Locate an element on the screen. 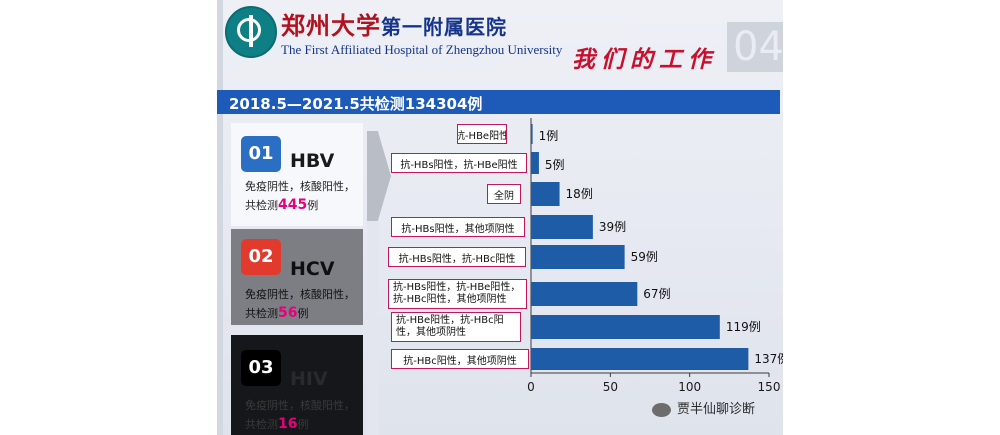 This screenshot has width=1000, height=435. hcv-label: HCV is located at coordinates (312, 269).